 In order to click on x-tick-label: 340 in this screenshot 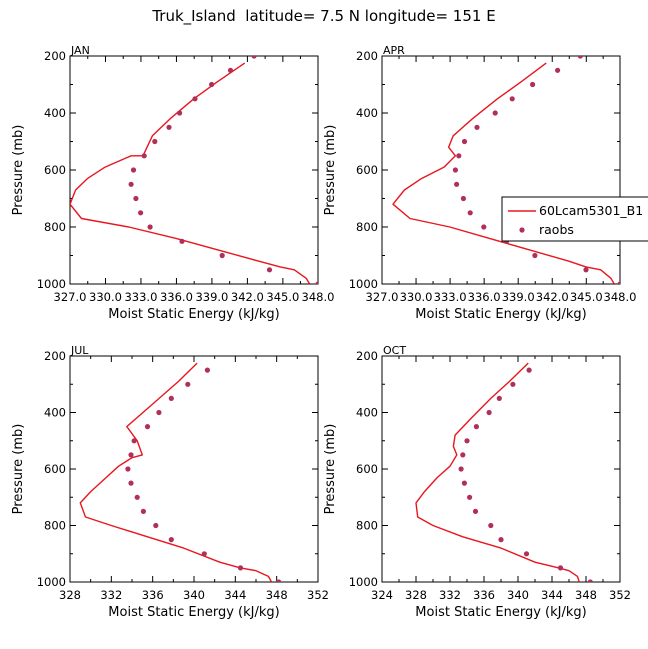, I will do `click(194, 595)`.